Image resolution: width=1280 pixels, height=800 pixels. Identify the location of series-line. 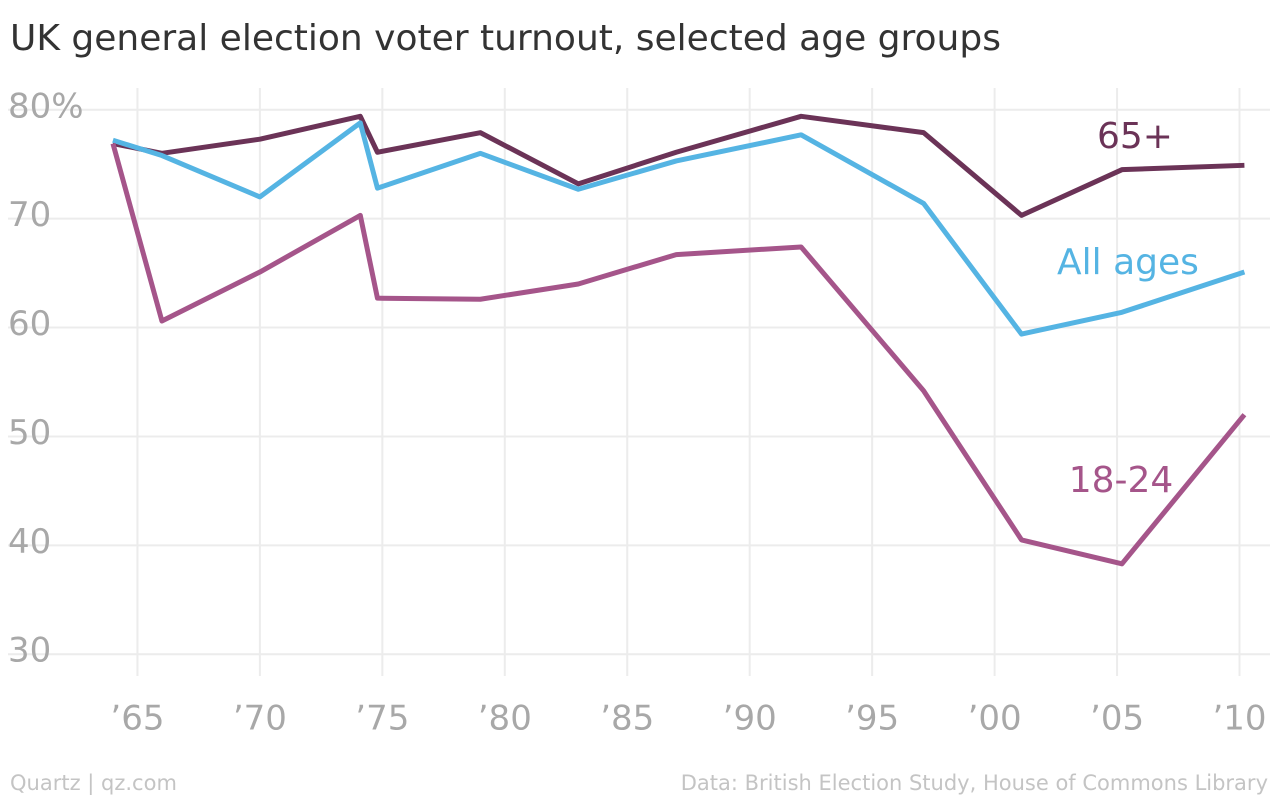
(678, 165).